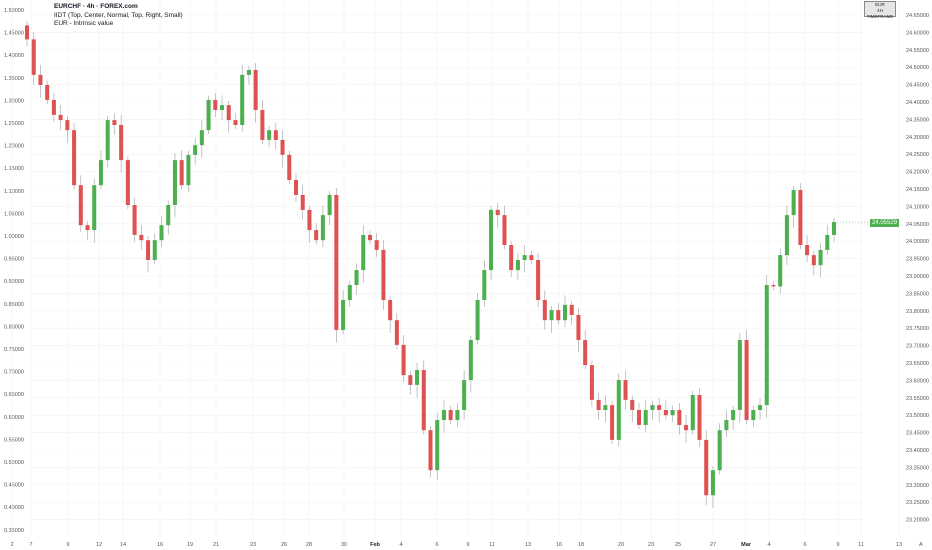 Image resolution: width=932 pixels, height=550 pixels. Describe the element at coordinates (14, 305) in the screenshot. I see `left-axis-tick: 0.85000` at that location.